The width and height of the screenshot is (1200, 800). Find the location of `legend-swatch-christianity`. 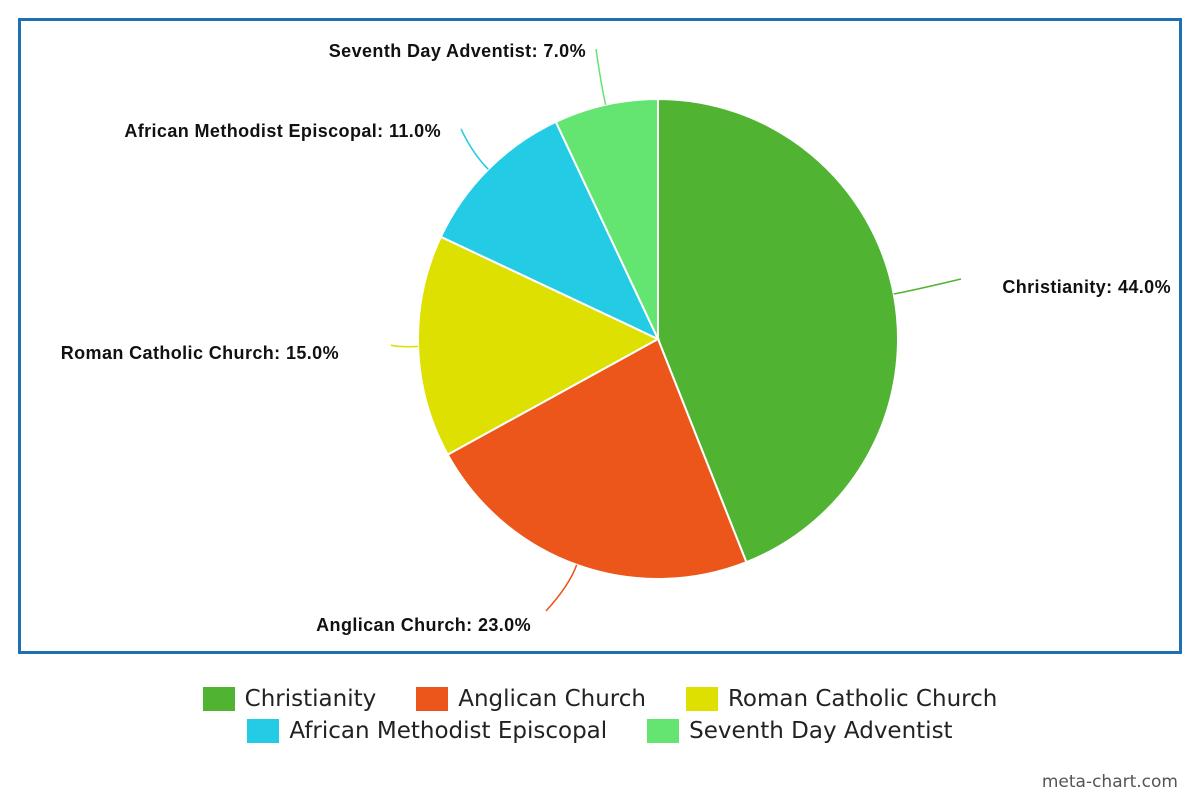

legend-swatch-christianity is located at coordinates (218, 699).